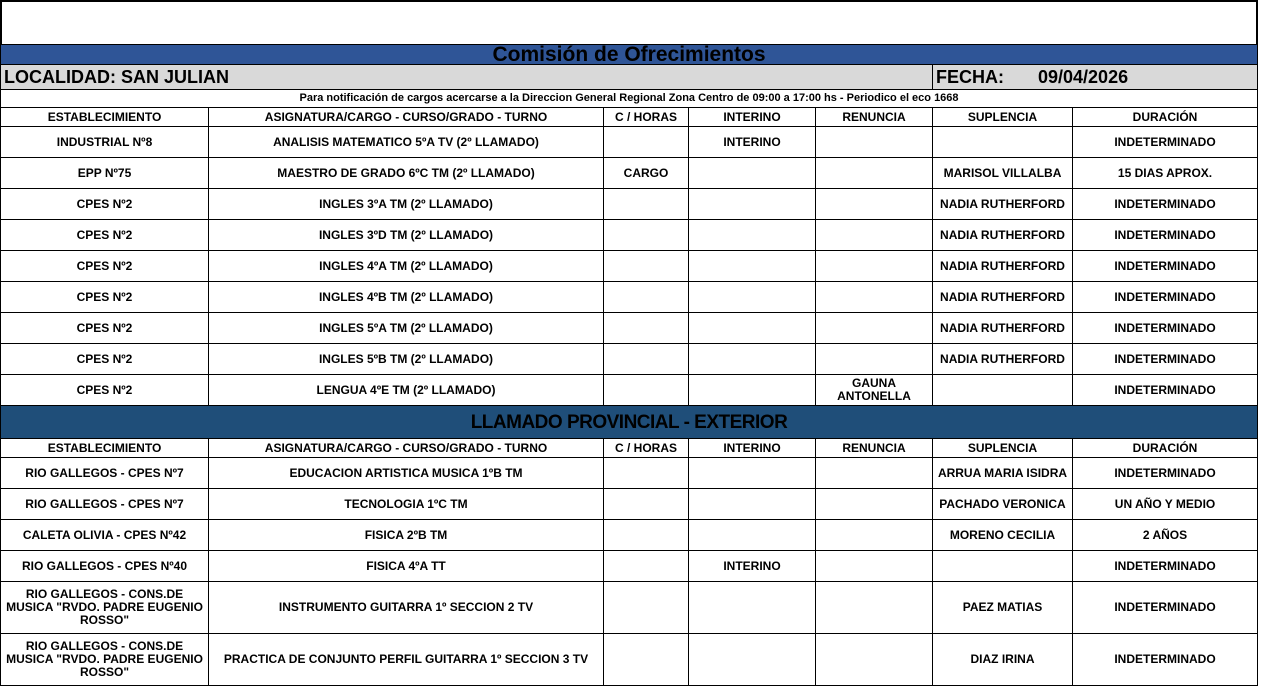 This screenshot has height=700, width=1261. Describe the element at coordinates (1002, 173) in the screenshot. I see `cell-suplencia: MARISOL VILLALBA` at that location.